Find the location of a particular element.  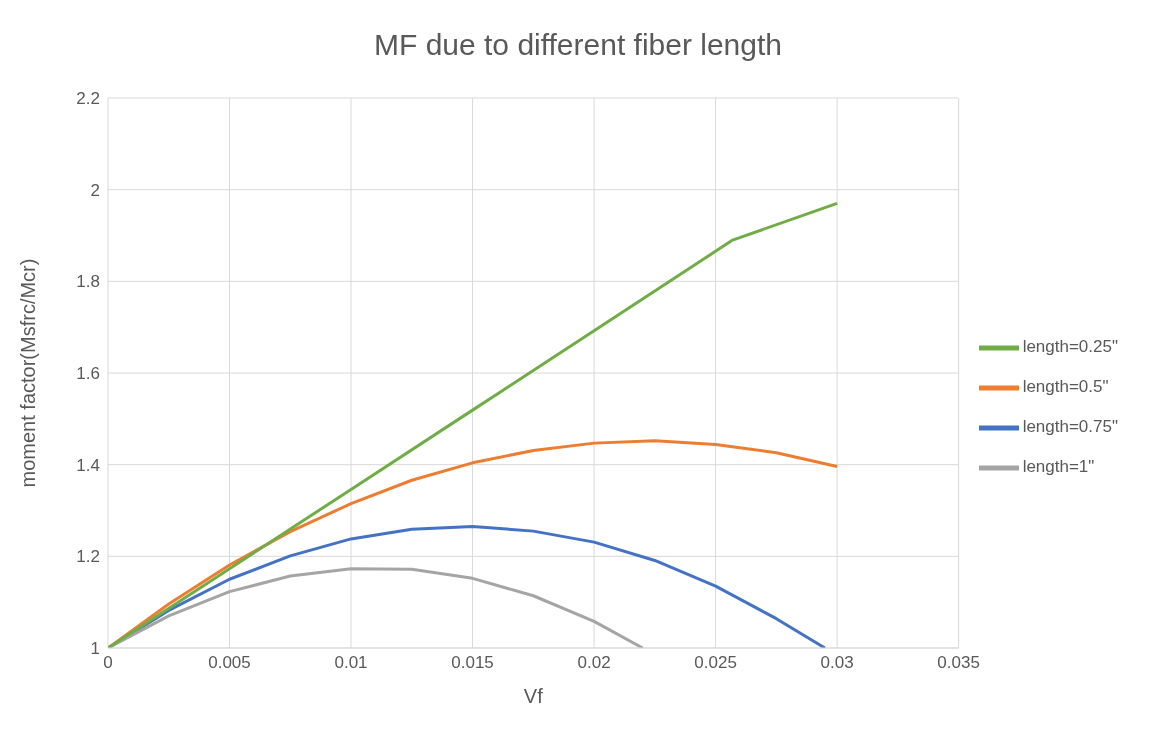

x-tick-label: 0.025 is located at coordinates (715, 663).